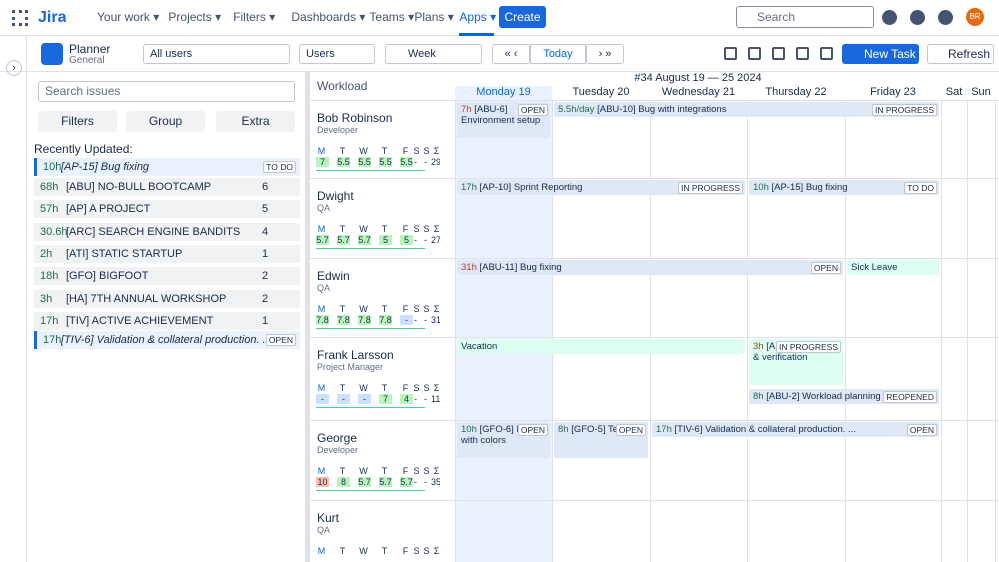 The width and height of the screenshot is (999, 562). What do you see at coordinates (664, 429) in the screenshot?
I see `task-hours: 17h` at bounding box center [664, 429].